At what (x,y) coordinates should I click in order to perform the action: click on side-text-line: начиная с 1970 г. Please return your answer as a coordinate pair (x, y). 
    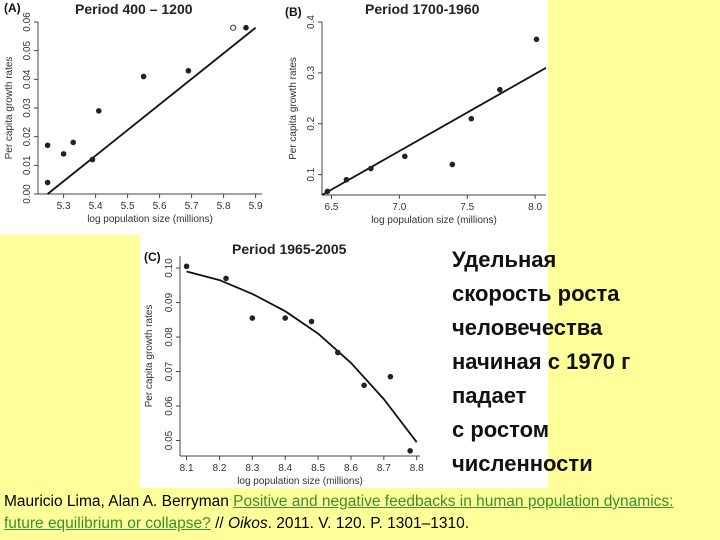
    Looking at the image, I should click on (541, 361).